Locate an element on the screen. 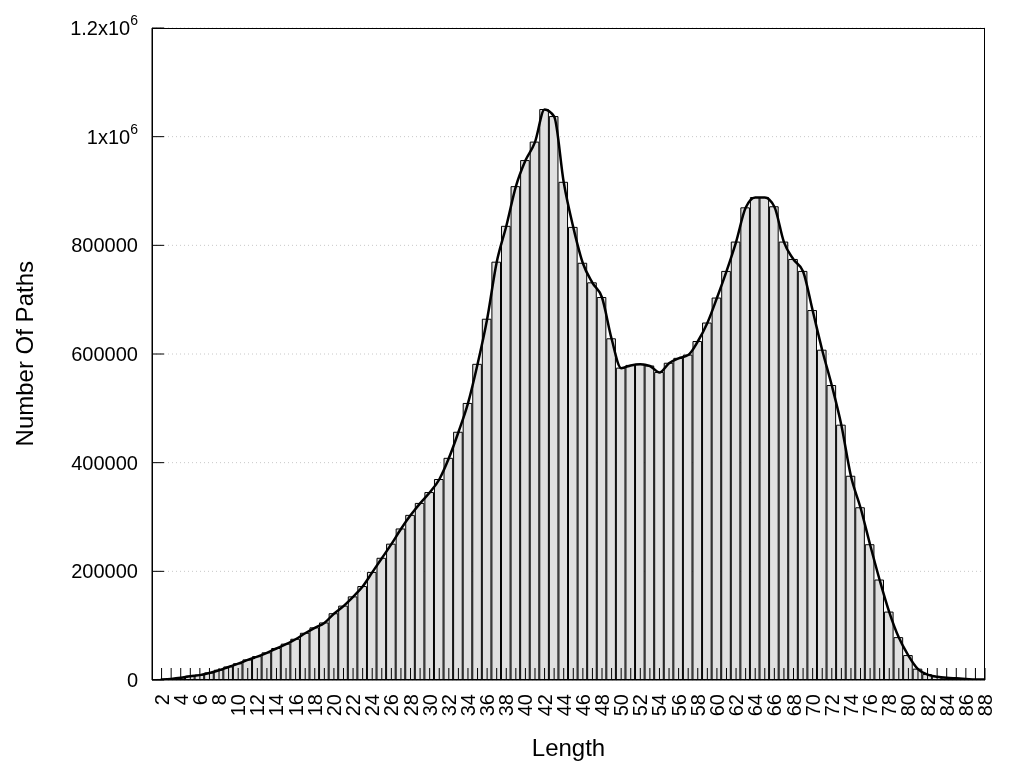 Image resolution: width=1024 pixels, height=768 pixels. y-tick-label: 1x10$^{6}$ is located at coordinates (112, 134).